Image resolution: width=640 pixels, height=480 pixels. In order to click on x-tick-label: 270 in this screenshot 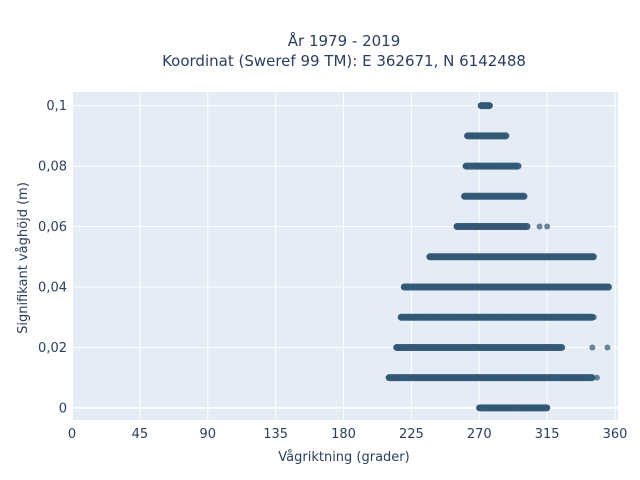, I will do `click(479, 434)`.